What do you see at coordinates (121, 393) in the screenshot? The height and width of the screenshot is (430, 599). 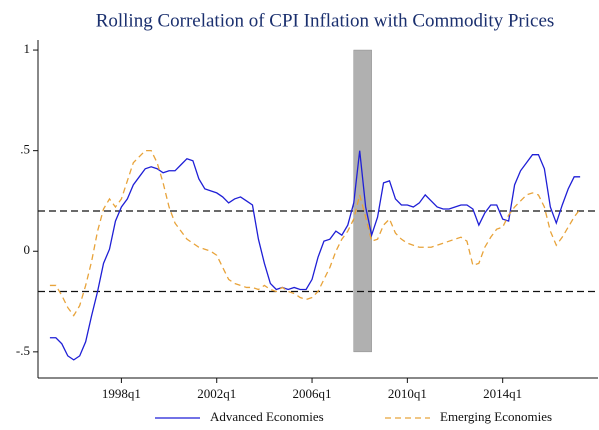 I see `x-tick-label: 1998q1` at bounding box center [121, 393].